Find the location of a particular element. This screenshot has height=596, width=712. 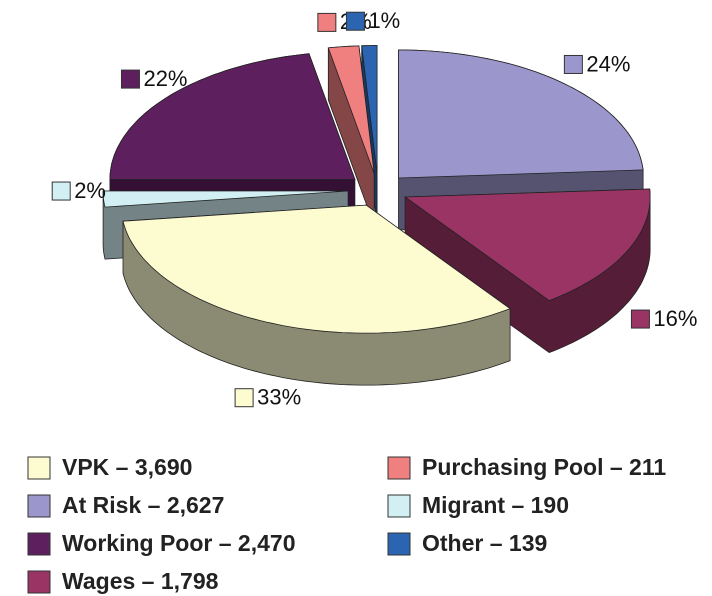

legend-label: Wages – 1,798 is located at coordinates (140, 581).